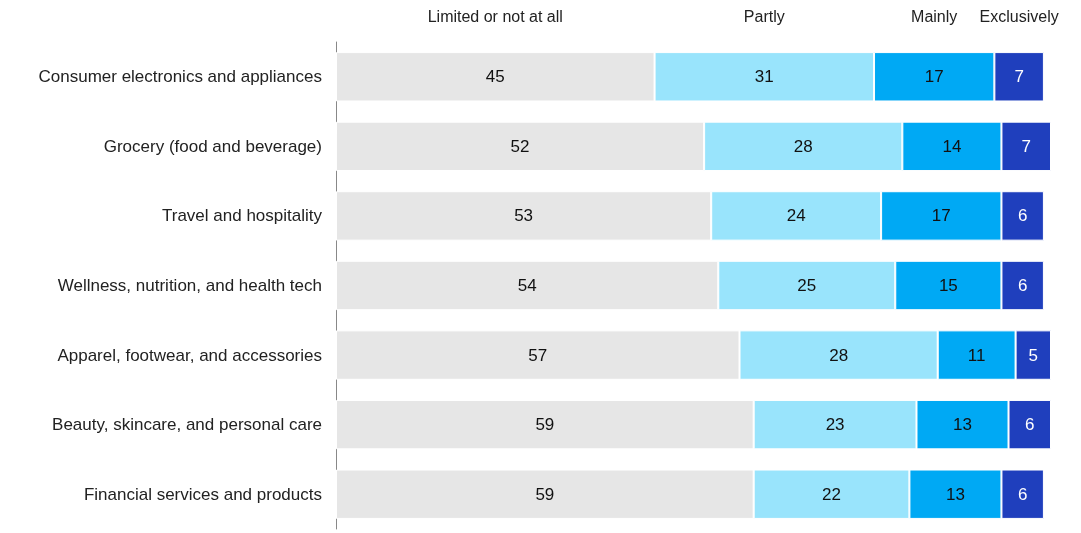 The image size is (1081, 533). I want to click on data-label: 45, so click(495, 77).